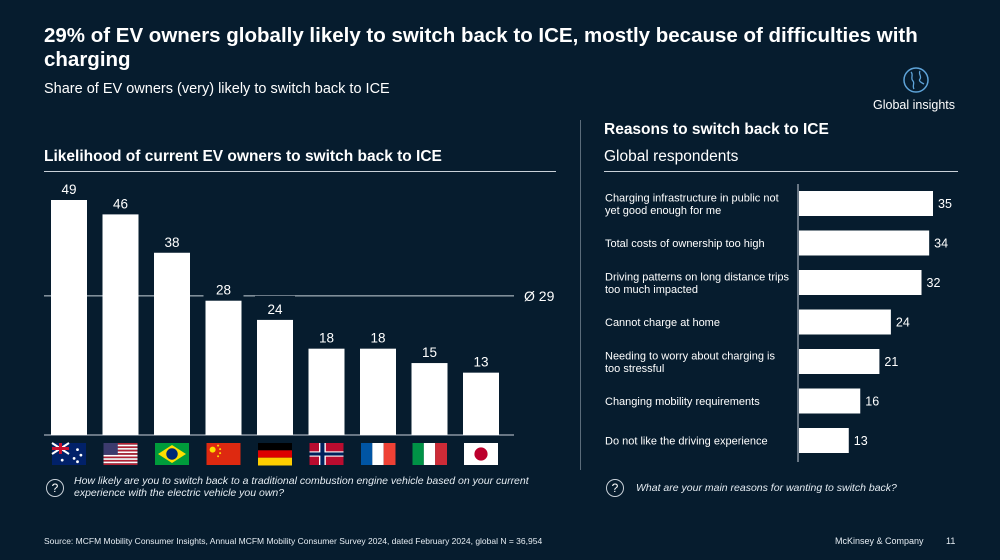 The height and width of the screenshot is (560, 1000). What do you see at coordinates (120, 324) in the screenshot?
I see `bar-united-states` at bounding box center [120, 324].